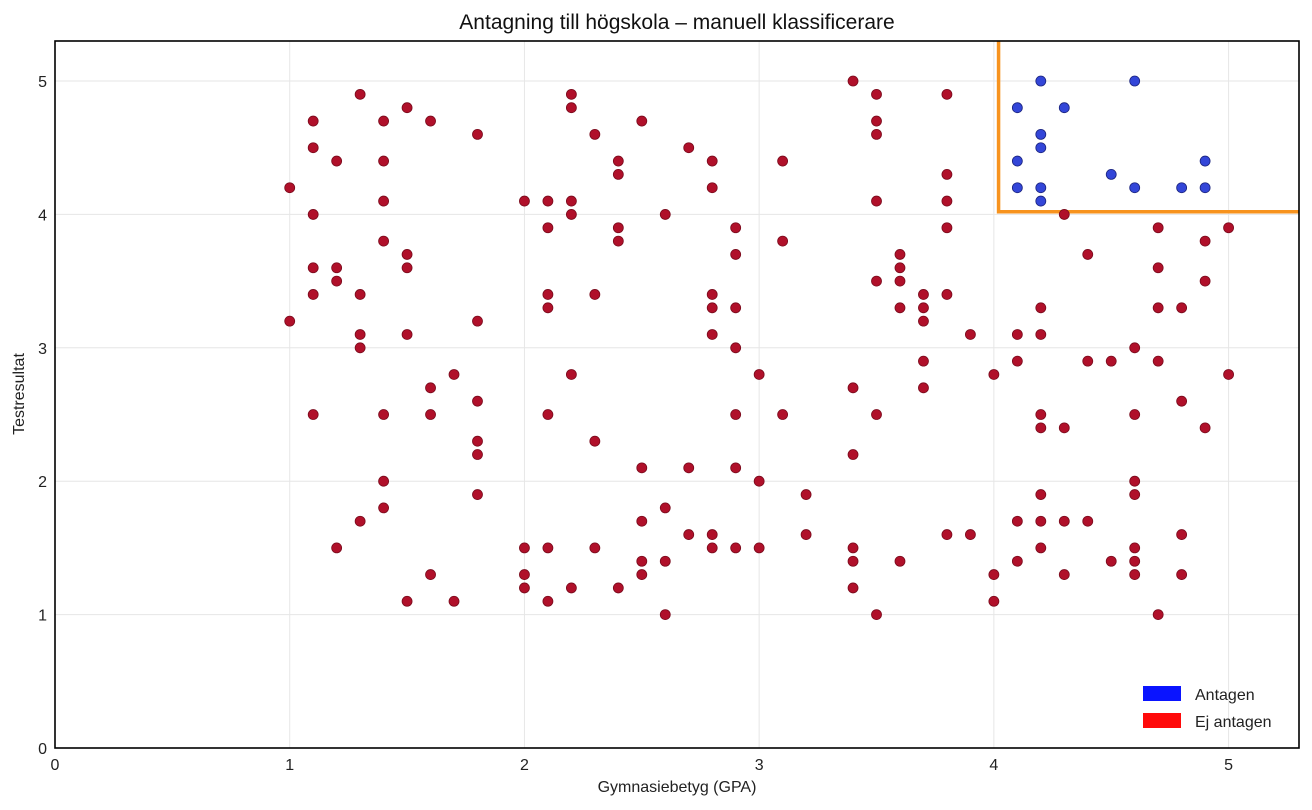 The height and width of the screenshot is (810, 1312). What do you see at coordinates (524, 765) in the screenshot?
I see `x-tick-label: 2` at bounding box center [524, 765].